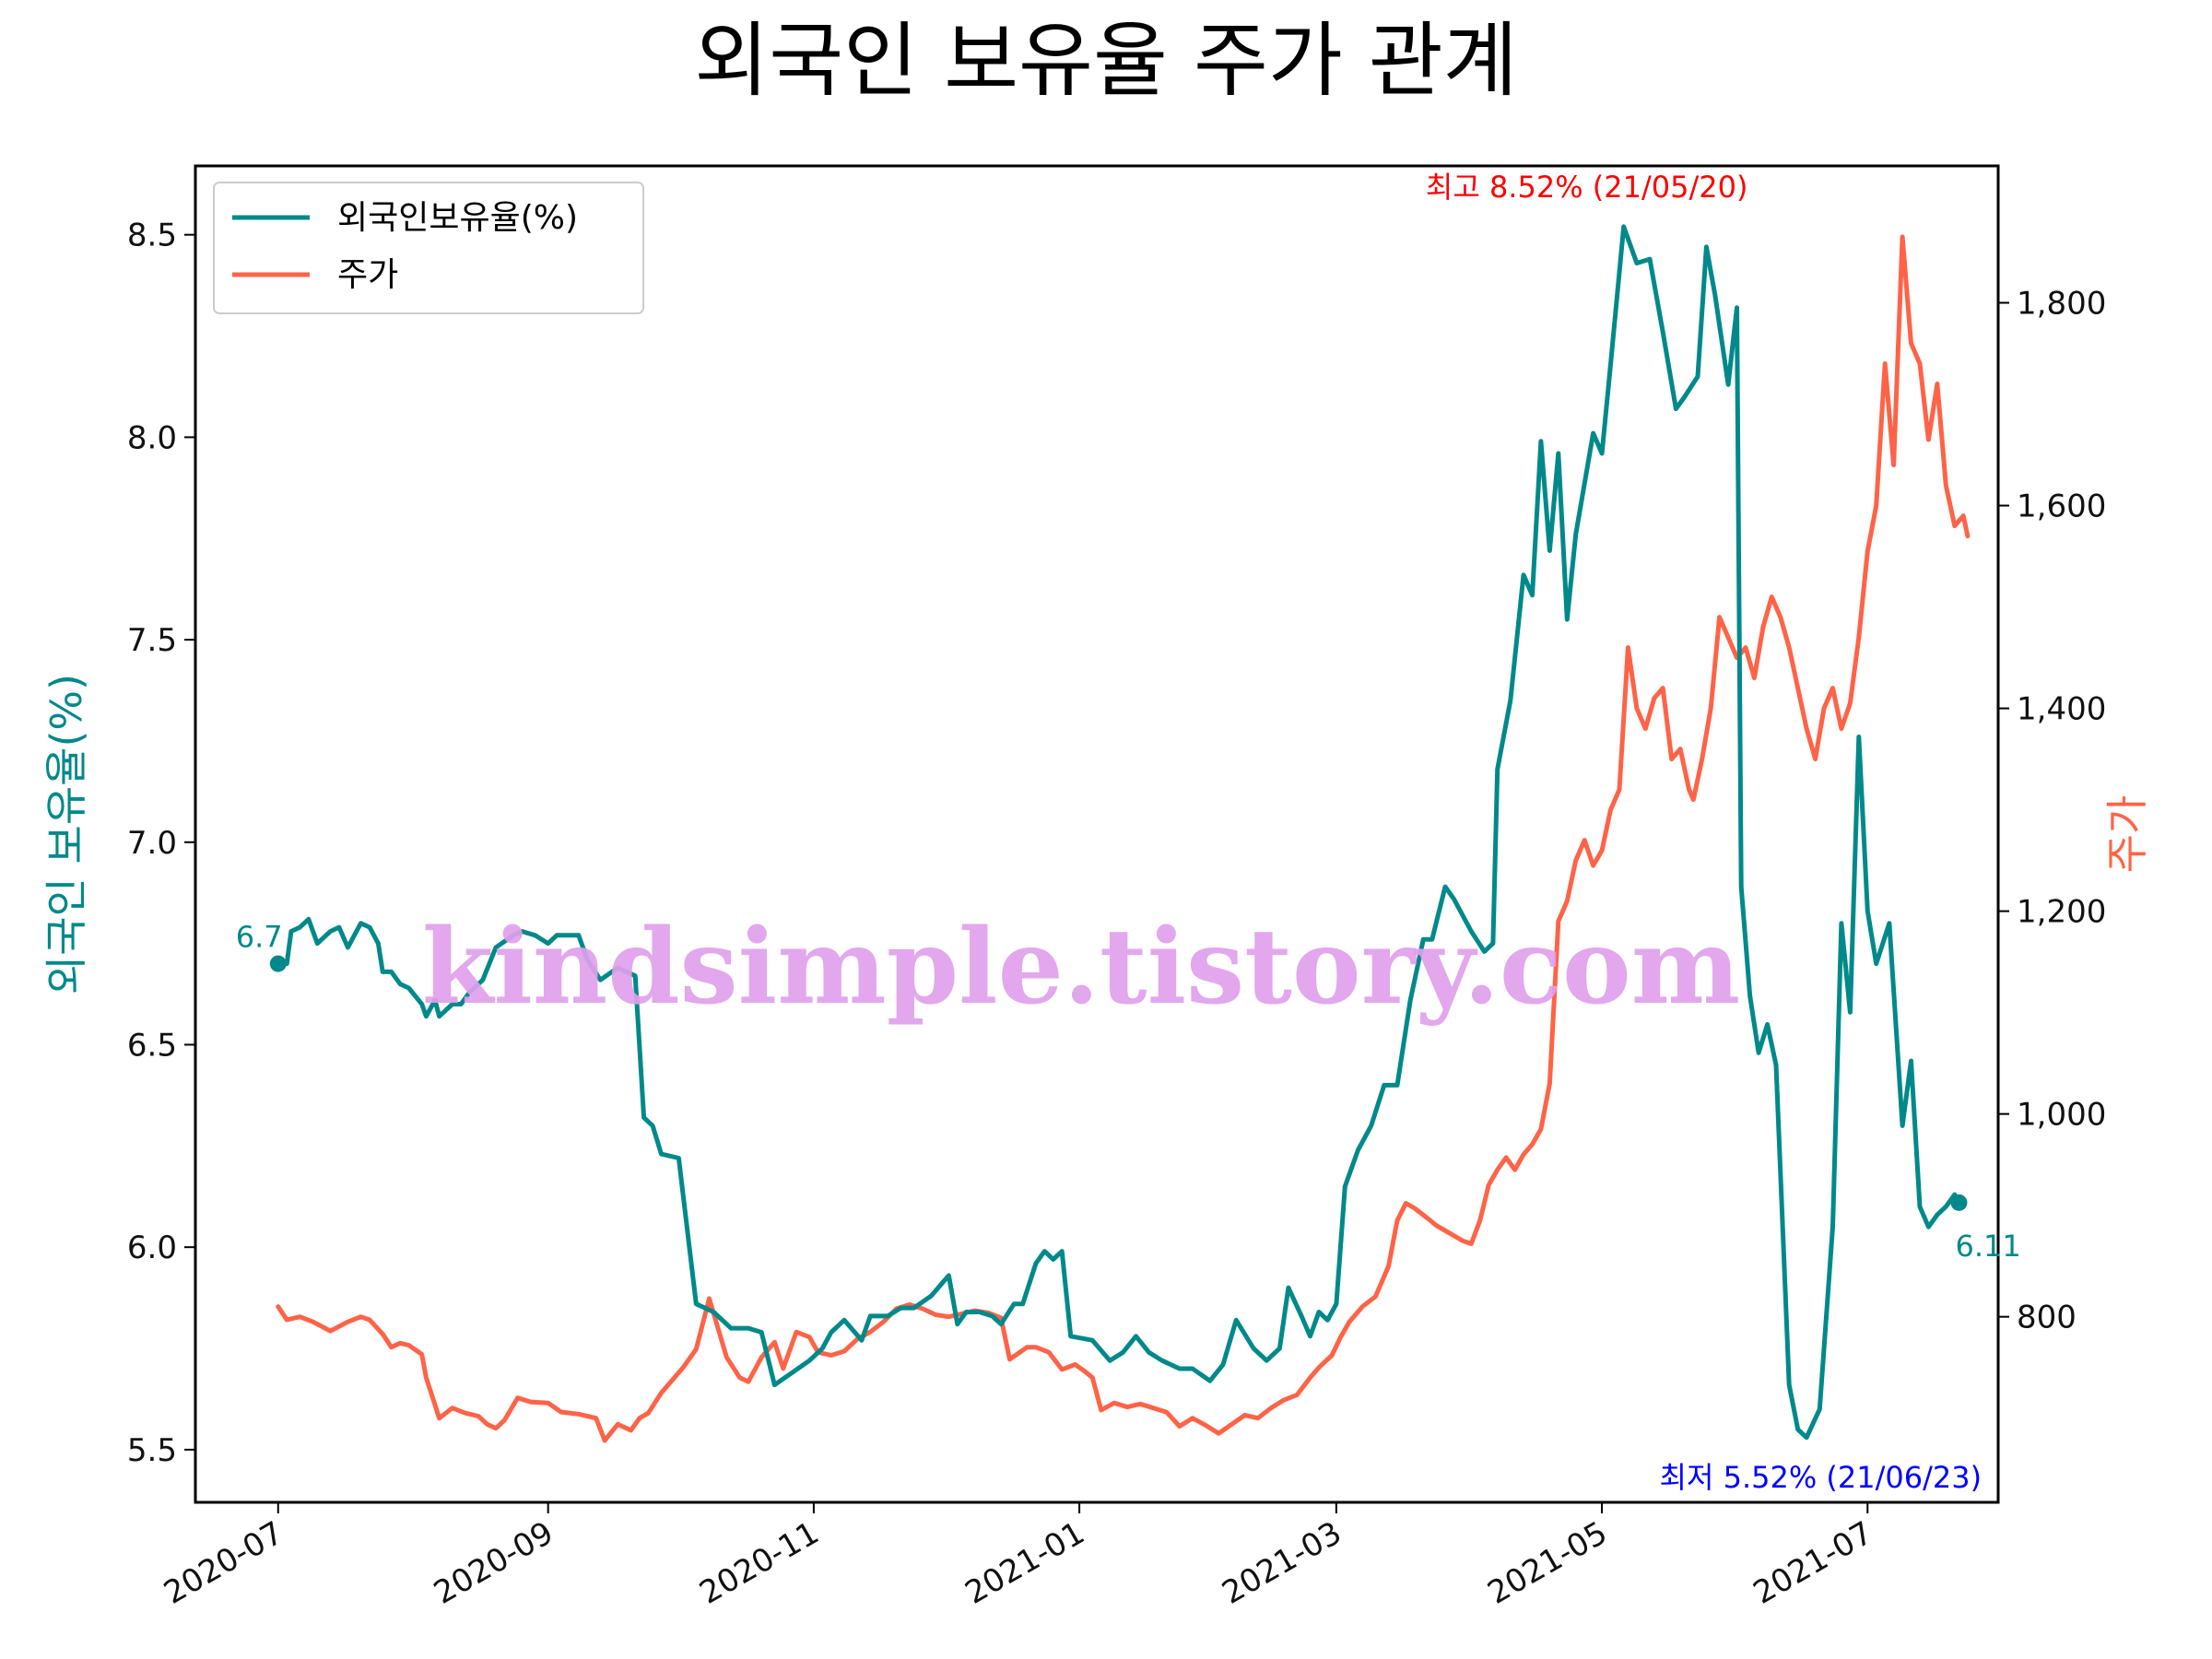  I want to click on y-right-tick-label: 1,000, so click(2061, 1115).